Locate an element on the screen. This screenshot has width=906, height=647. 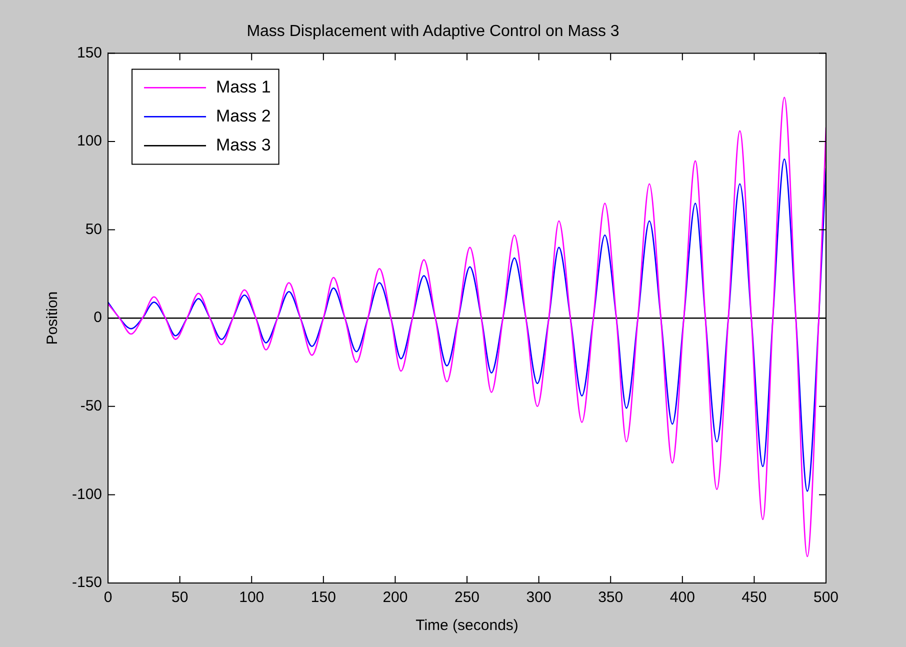
y-tick-label: -50 is located at coordinates (91, 406).